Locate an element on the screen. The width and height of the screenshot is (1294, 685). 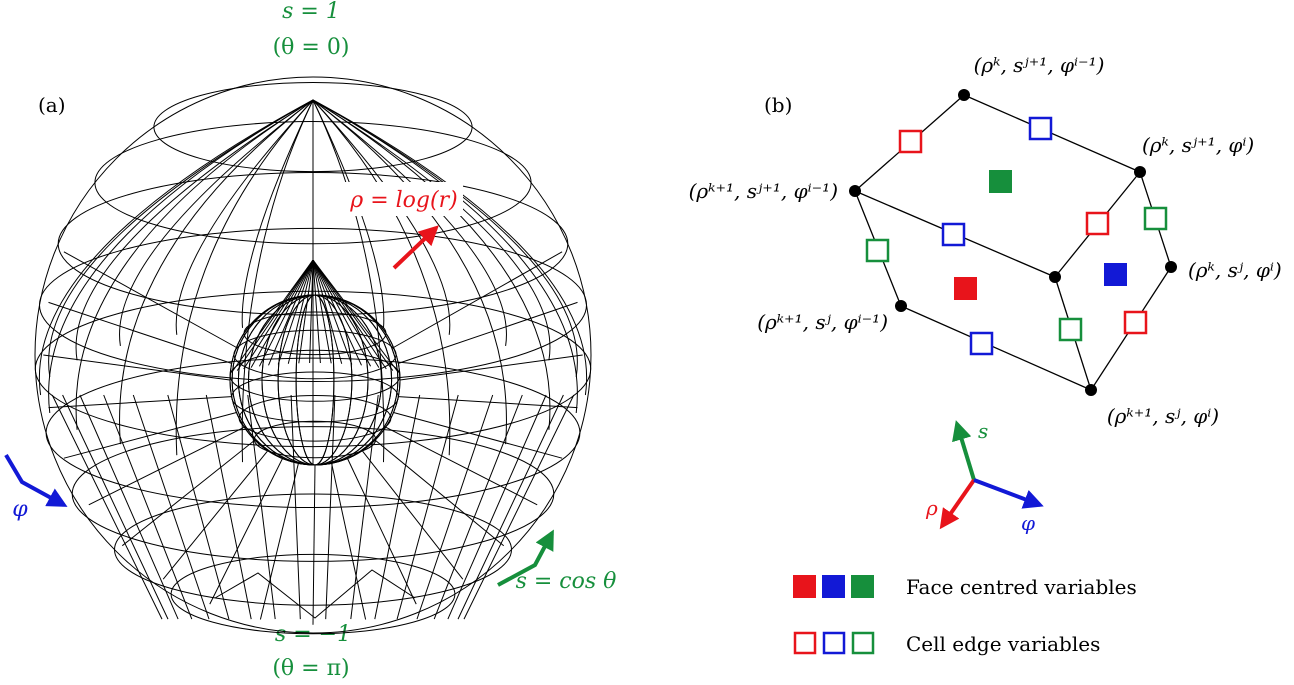
rho-arrow is located at coordinates (415, 247).